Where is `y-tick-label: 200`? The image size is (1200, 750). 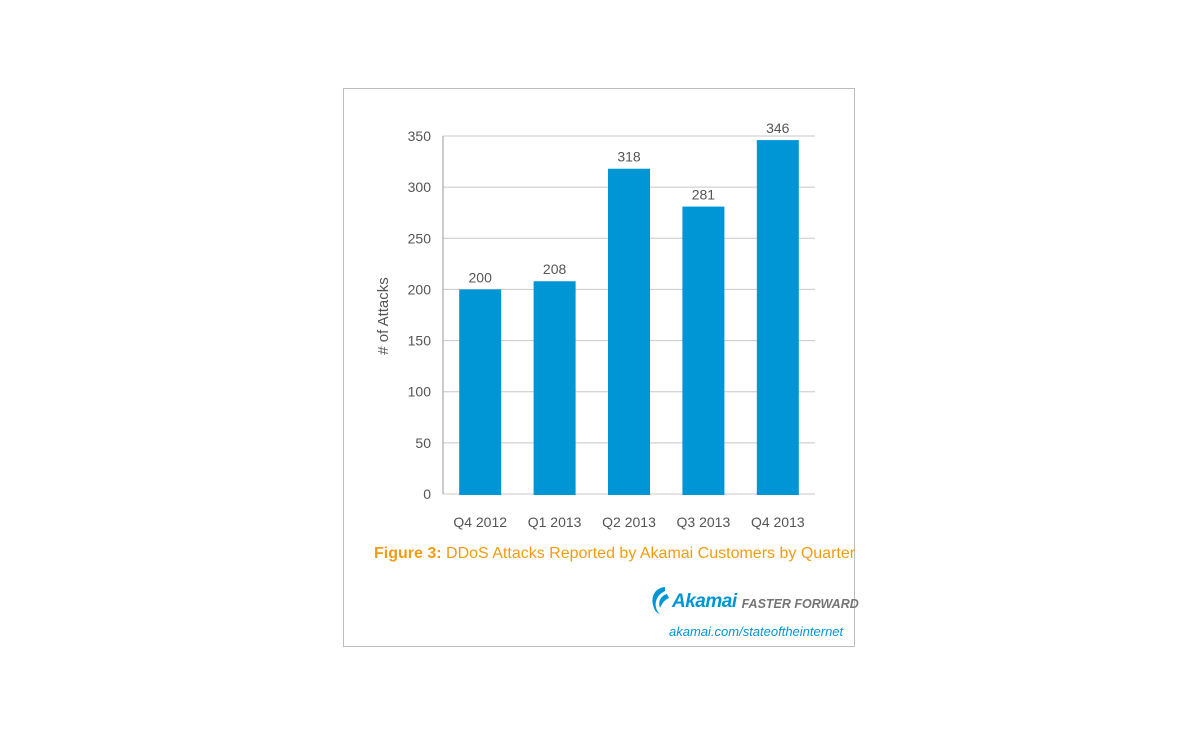
y-tick-label: 200 is located at coordinates (420, 289).